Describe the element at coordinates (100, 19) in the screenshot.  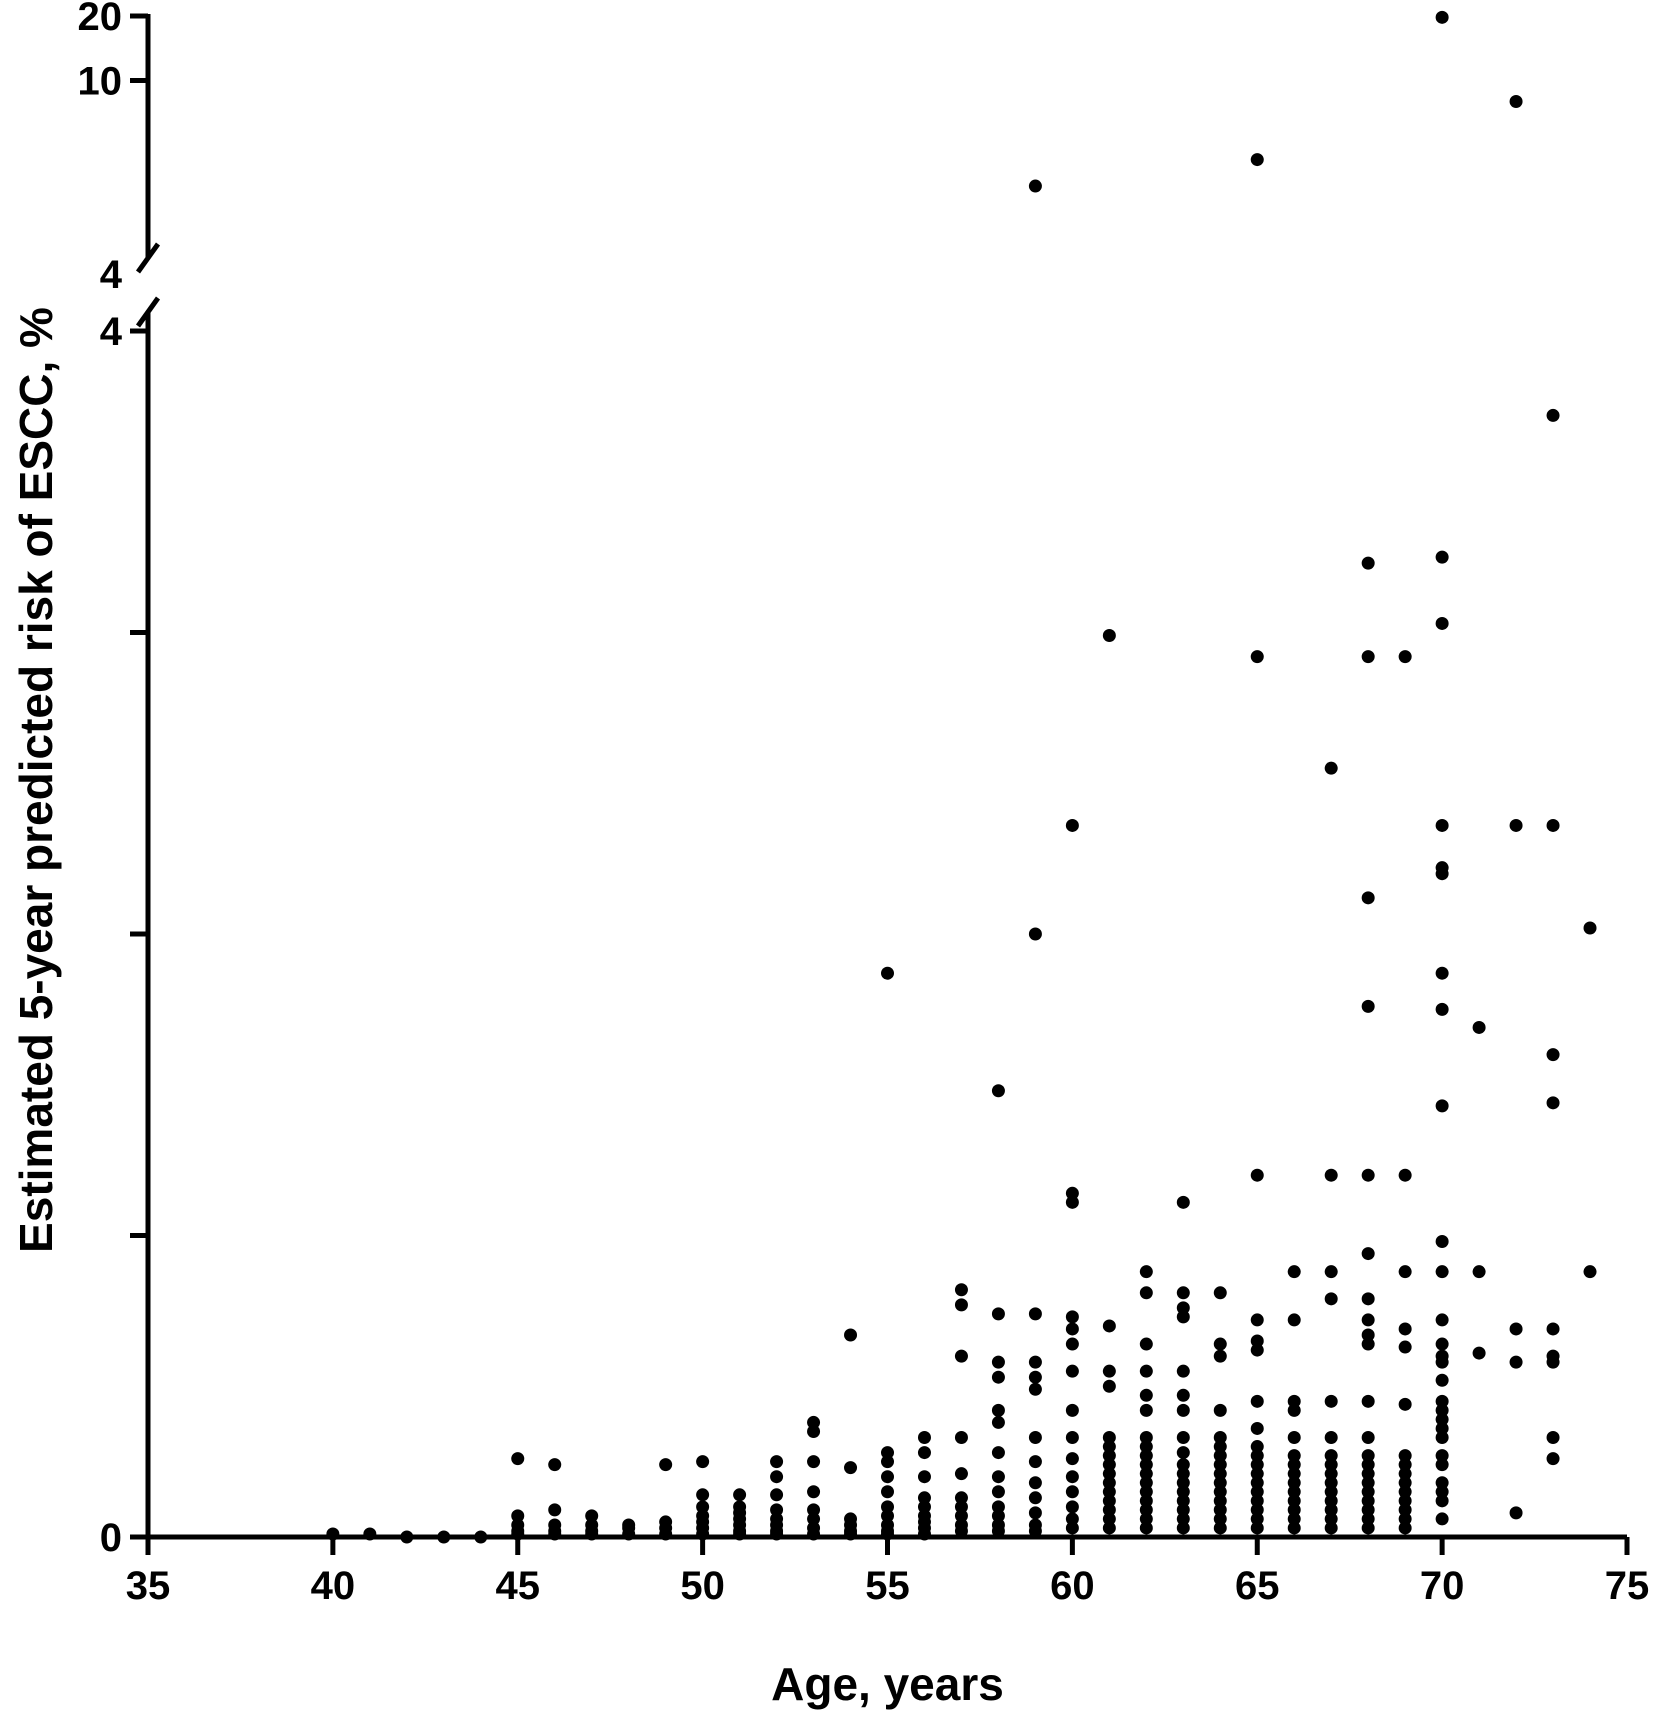
I see `y-tick-label: 20` at that location.